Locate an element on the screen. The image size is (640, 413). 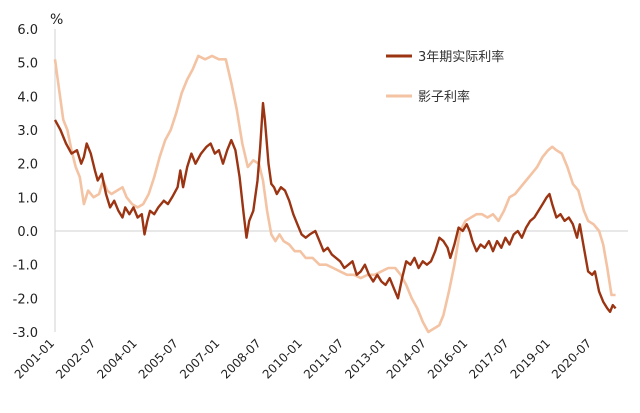
x-tick-label: 2013-01 is located at coordinates (364, 358).